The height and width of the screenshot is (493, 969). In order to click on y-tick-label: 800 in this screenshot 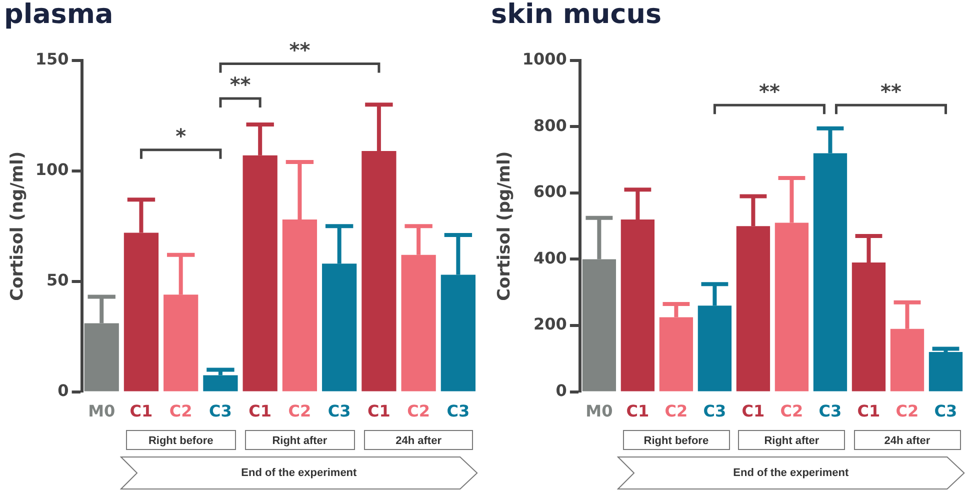, I will do `click(550, 125)`.